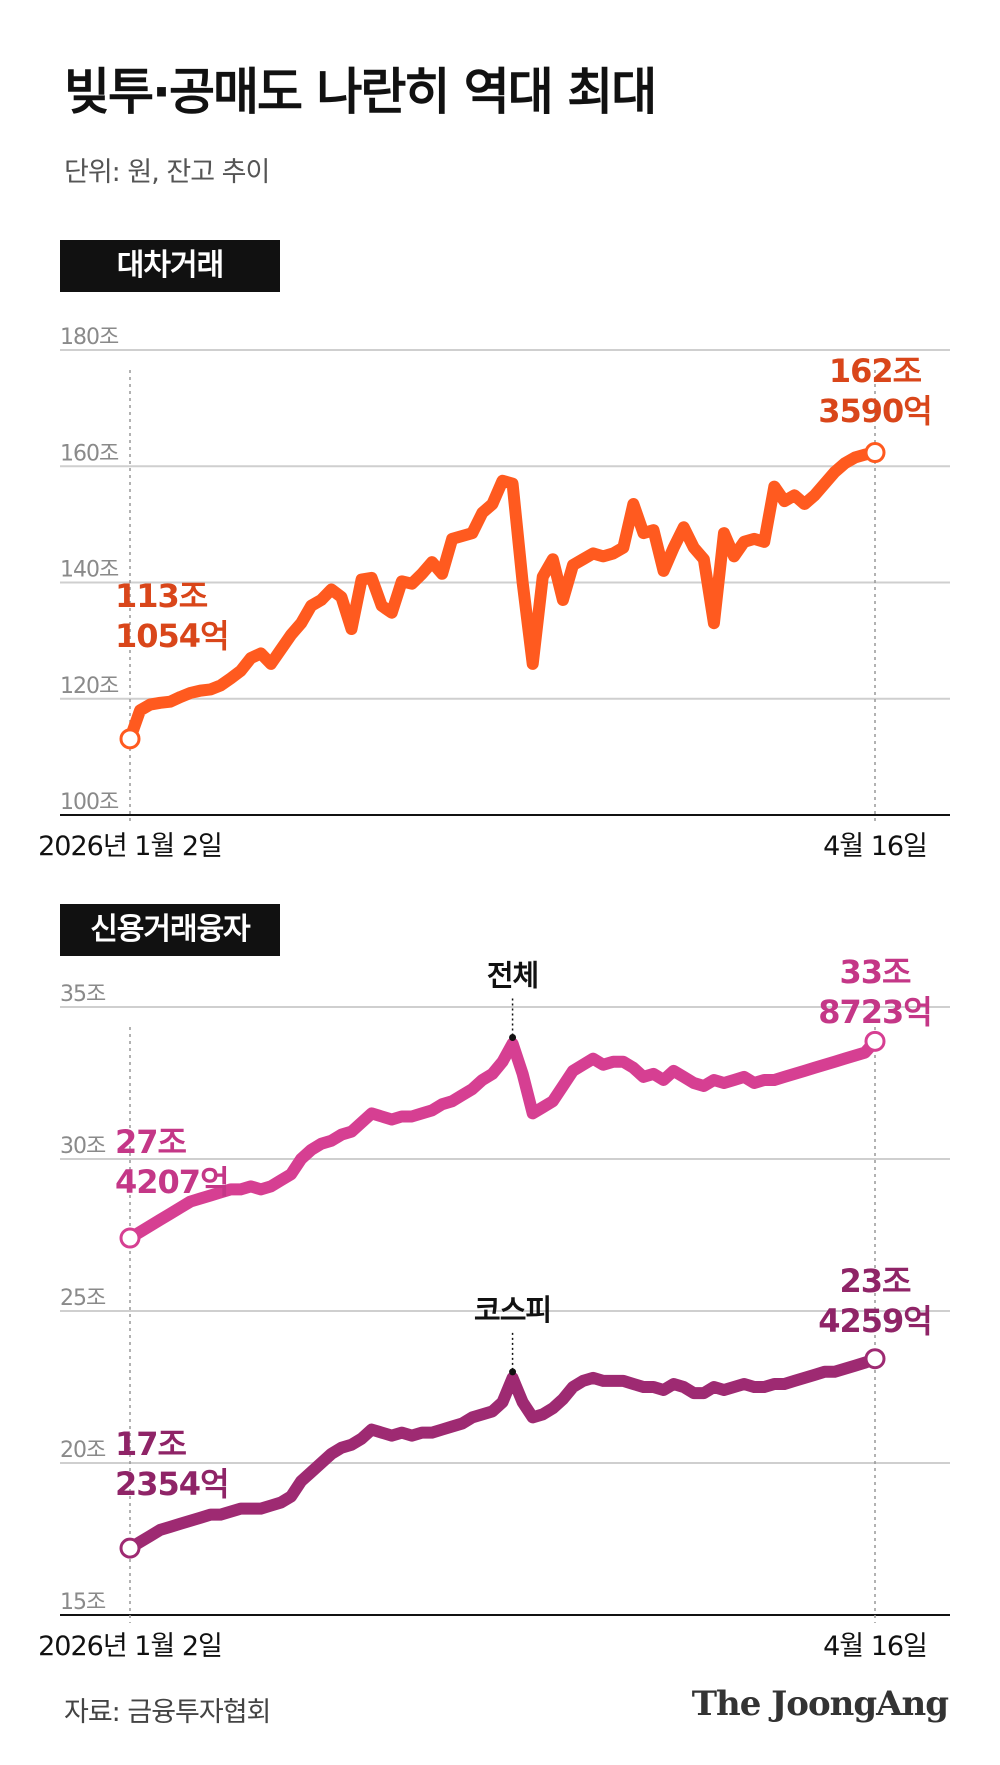 The height and width of the screenshot is (1765, 1000). What do you see at coordinates (875, 1012) in the screenshot?
I see `end-value-label: 8723억` at bounding box center [875, 1012].